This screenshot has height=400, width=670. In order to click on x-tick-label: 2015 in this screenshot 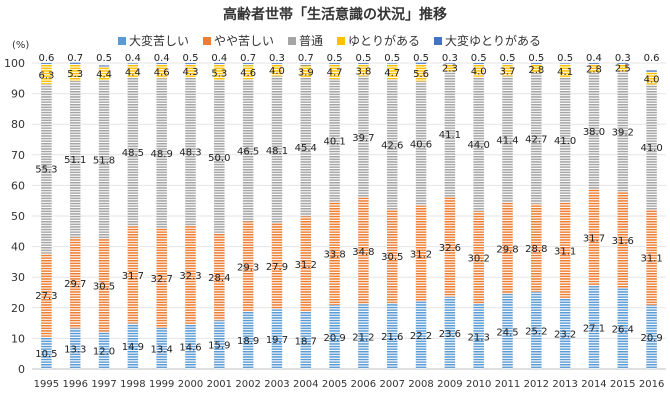, I will do `click(622, 384)`.